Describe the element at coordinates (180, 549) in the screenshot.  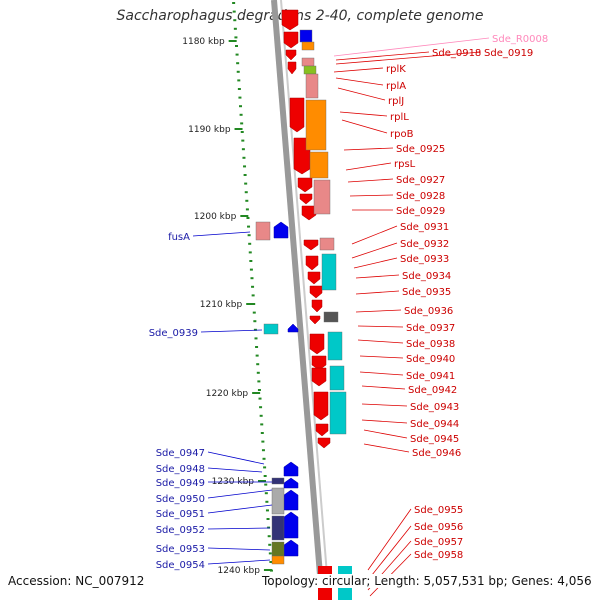
I see `gene-label-forward: Sde_0953` at that location.